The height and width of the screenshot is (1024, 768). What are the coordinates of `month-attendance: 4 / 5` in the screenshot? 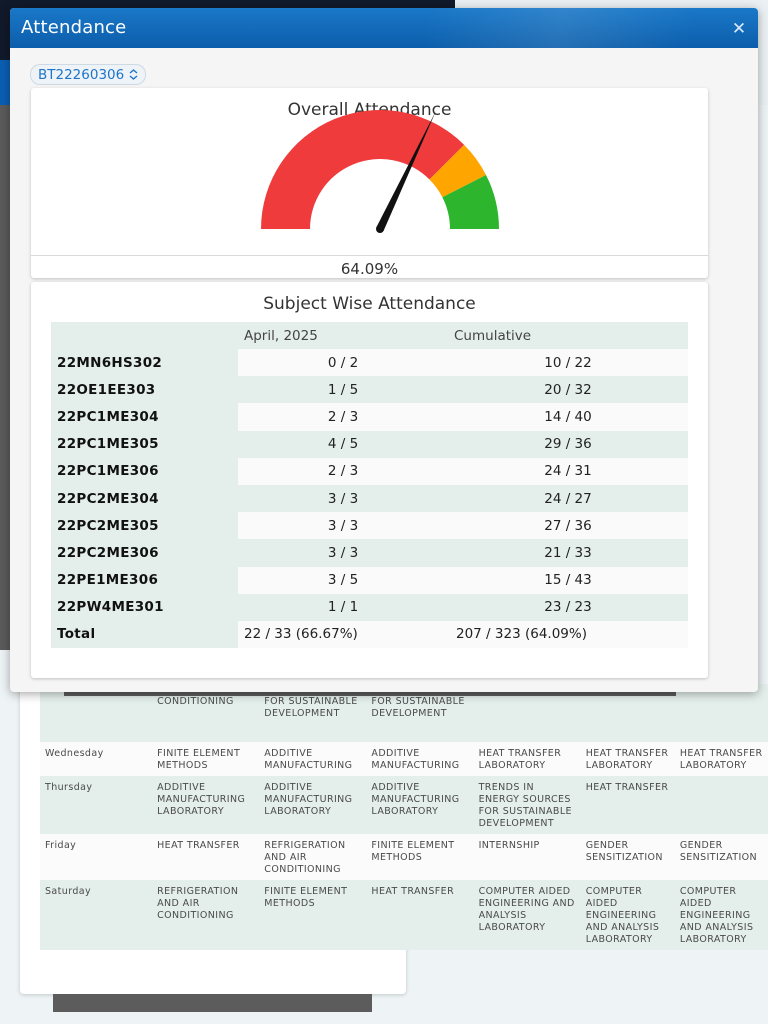 It's located at (343, 444).